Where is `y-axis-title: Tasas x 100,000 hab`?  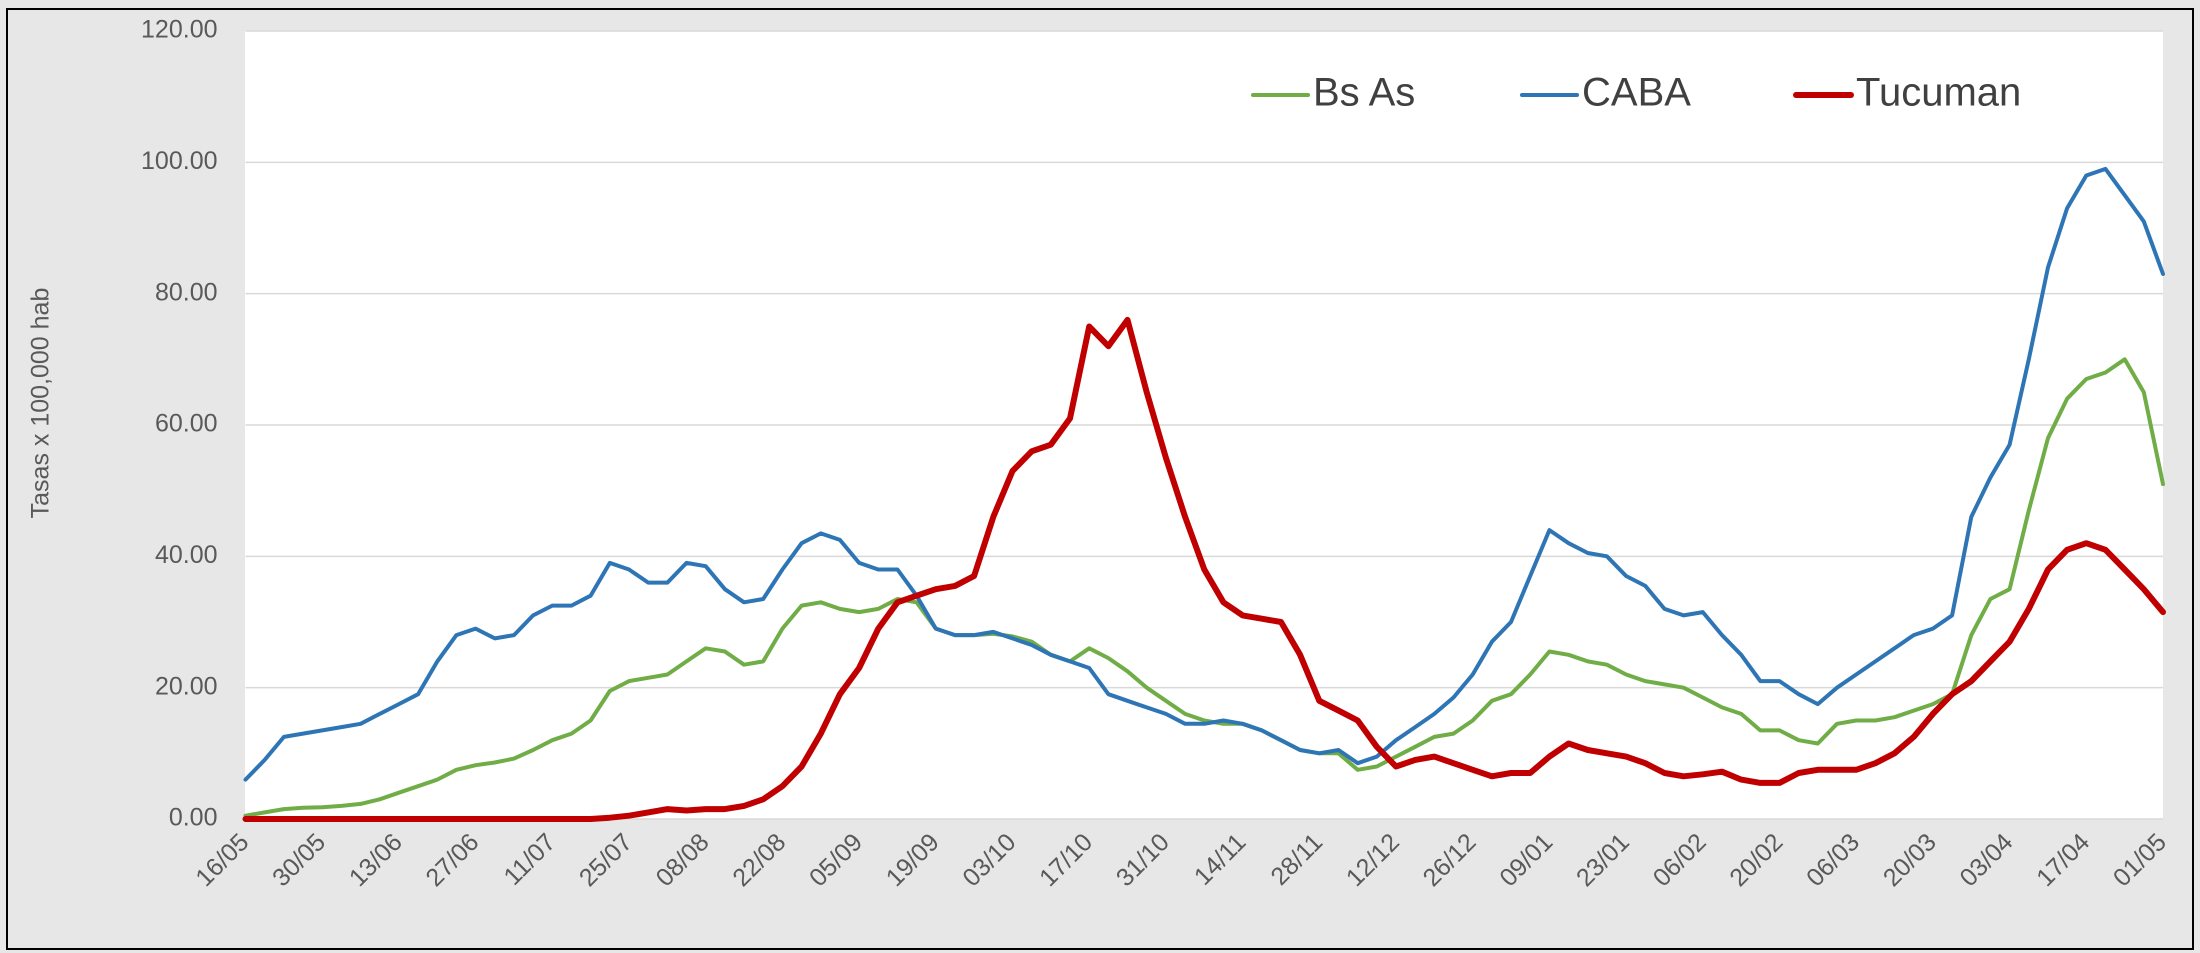 y-axis-title: Tasas x 100,000 hab is located at coordinates (41, 403).